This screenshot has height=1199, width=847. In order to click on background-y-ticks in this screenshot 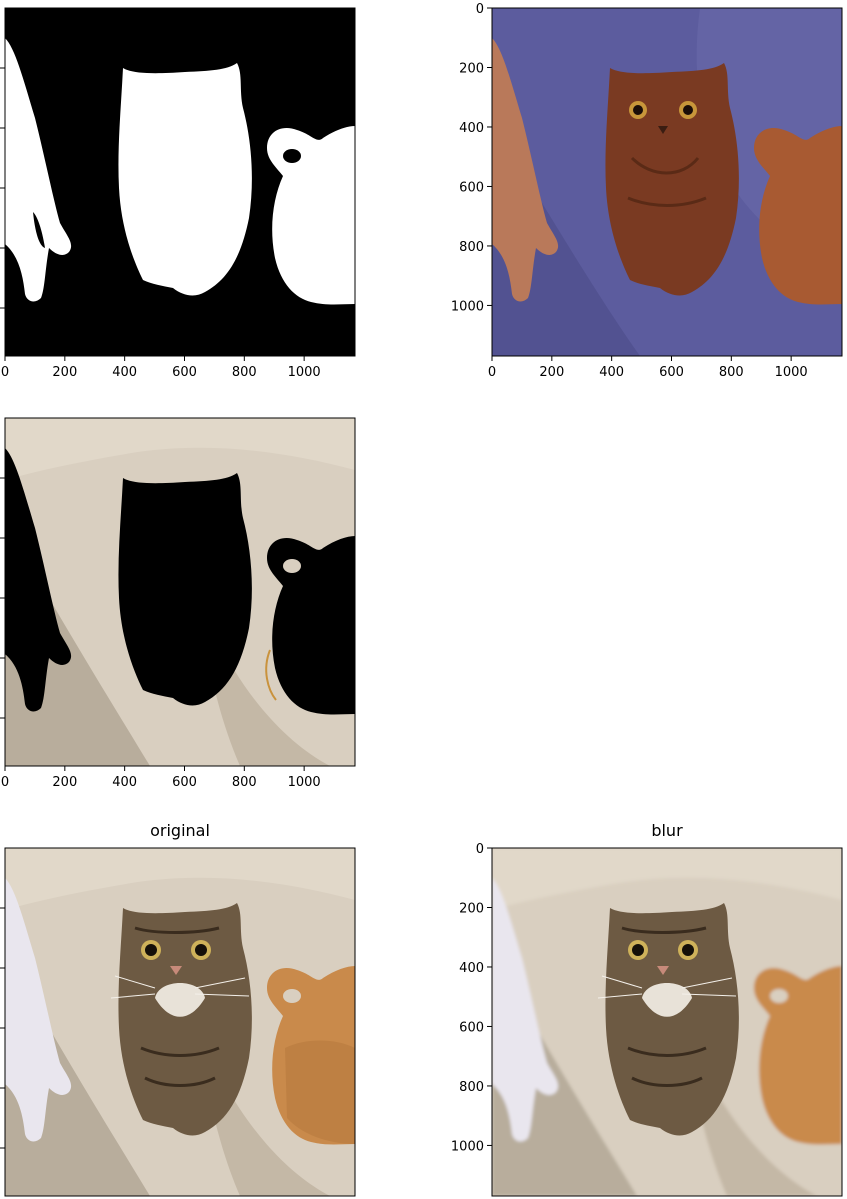, I will do `click(2, 598)`.